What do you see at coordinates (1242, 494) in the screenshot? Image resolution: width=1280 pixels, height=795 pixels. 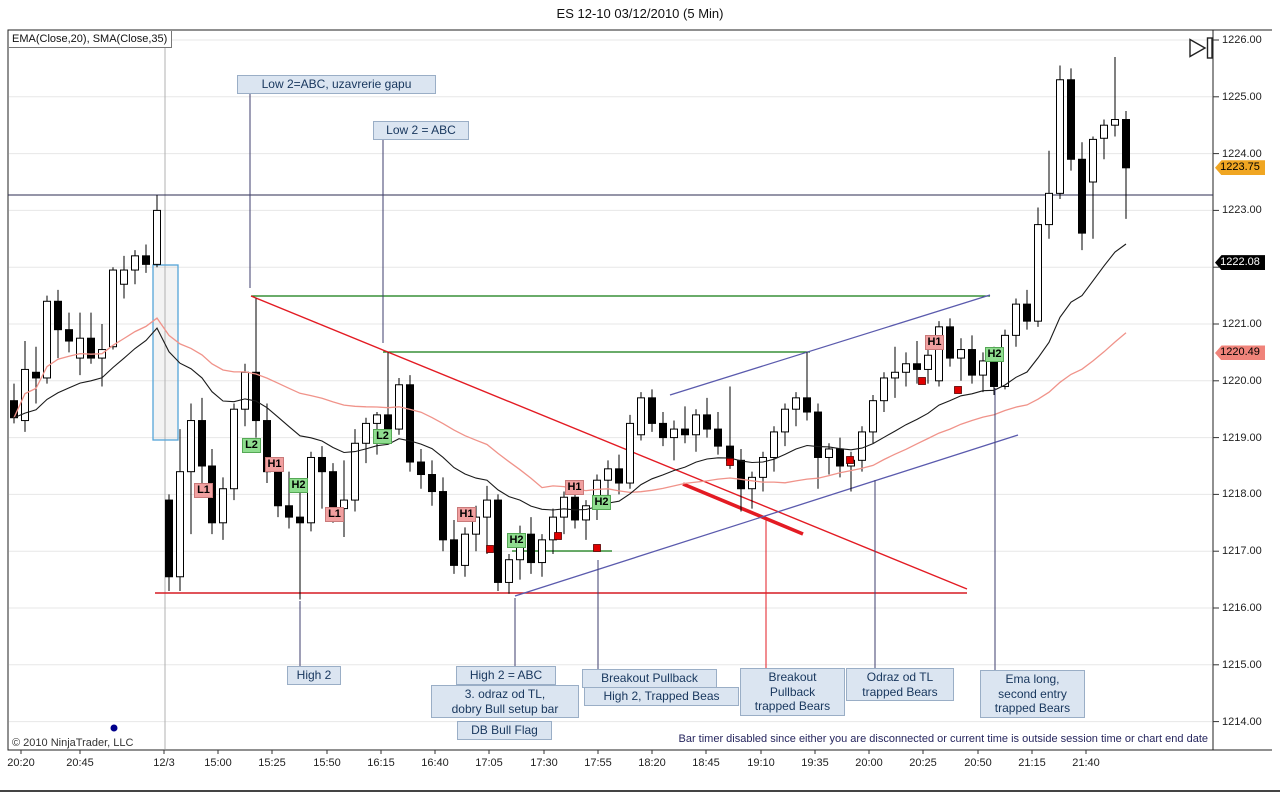 I see `price-axis-label: 1218.00` at bounding box center [1242, 494].